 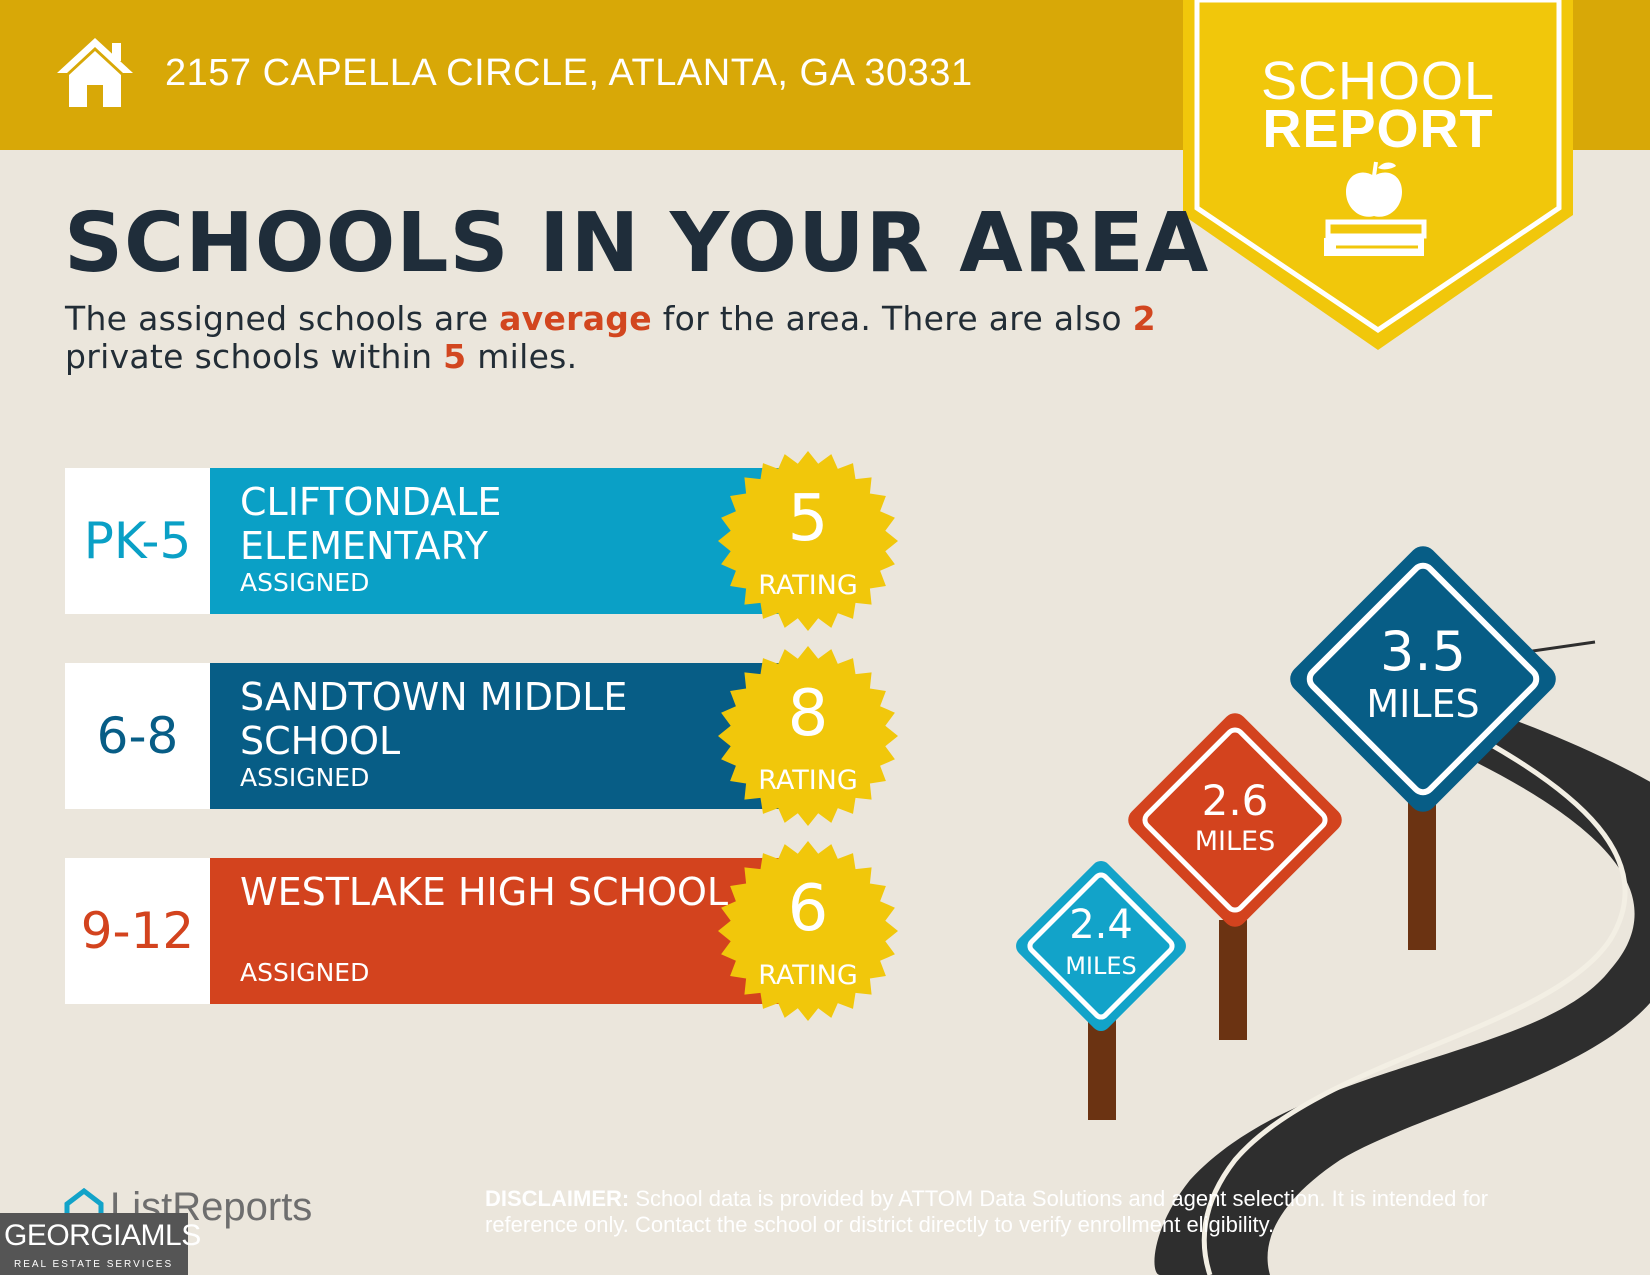 What do you see at coordinates (1423, 651) in the screenshot?
I see `distance-value: 3.5` at bounding box center [1423, 651].